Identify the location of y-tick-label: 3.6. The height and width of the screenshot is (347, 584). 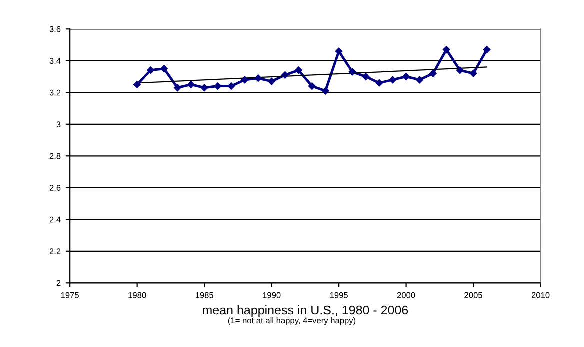
(55, 29).